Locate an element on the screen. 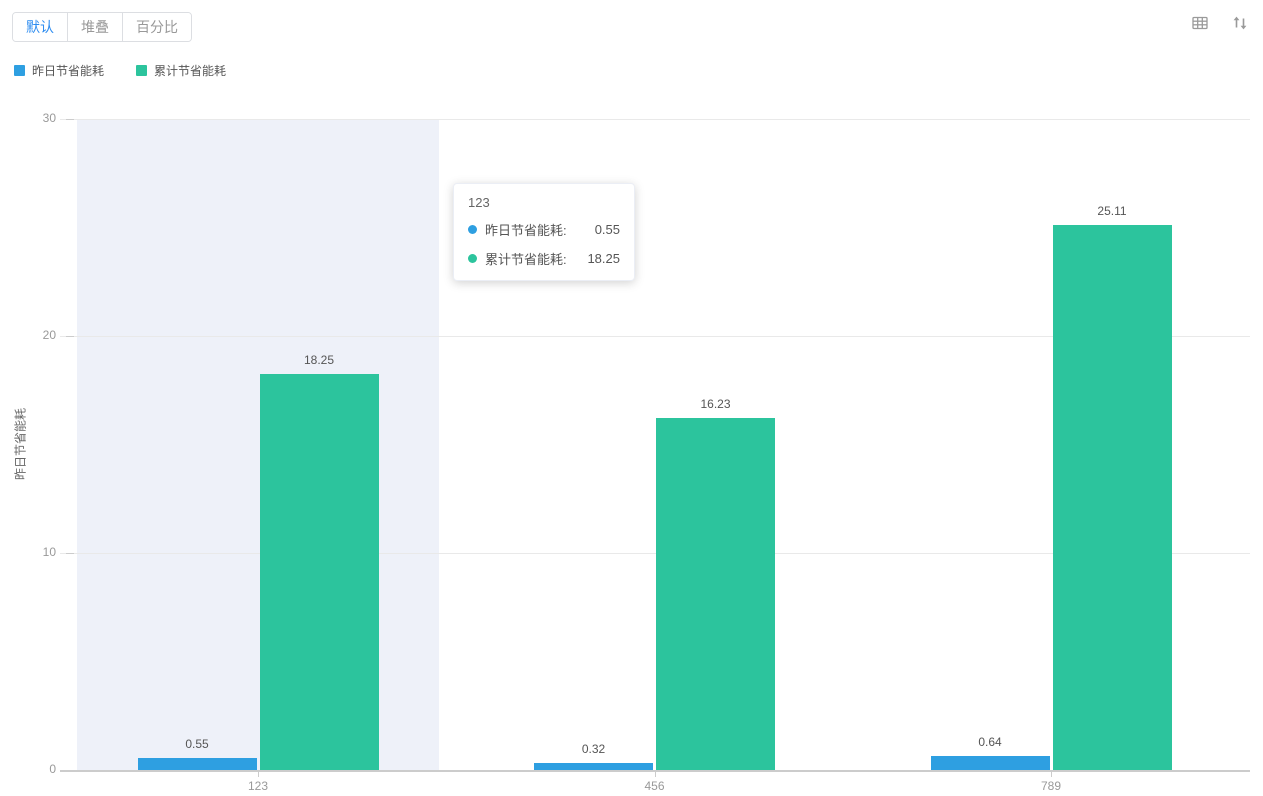  tooltip-series-label: 累计节省能耗: is located at coordinates (526, 259).